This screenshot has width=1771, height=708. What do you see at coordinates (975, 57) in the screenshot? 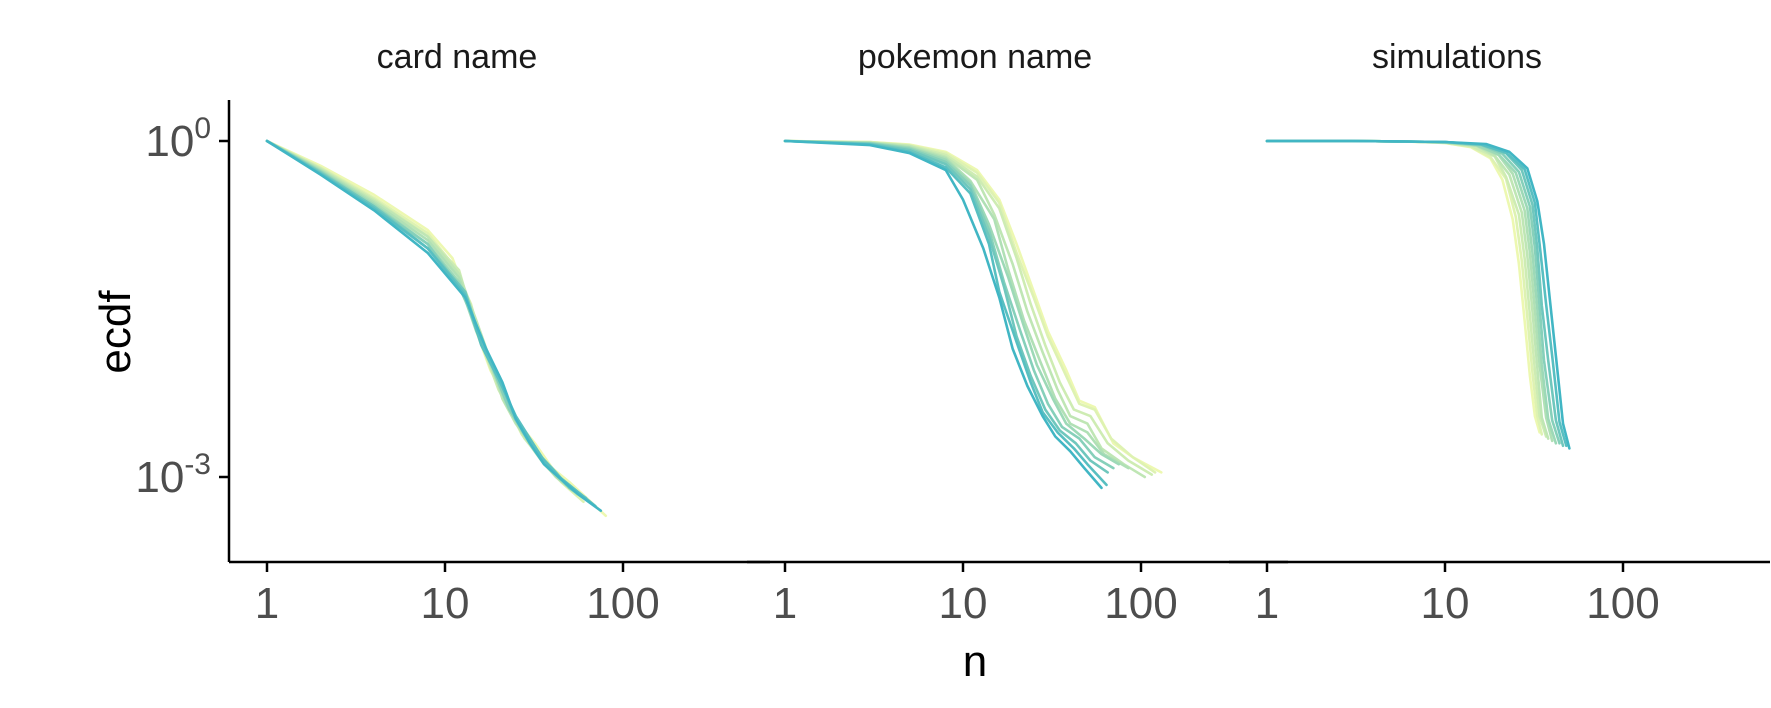
I see `panel-title: pokemon name` at bounding box center [975, 57].